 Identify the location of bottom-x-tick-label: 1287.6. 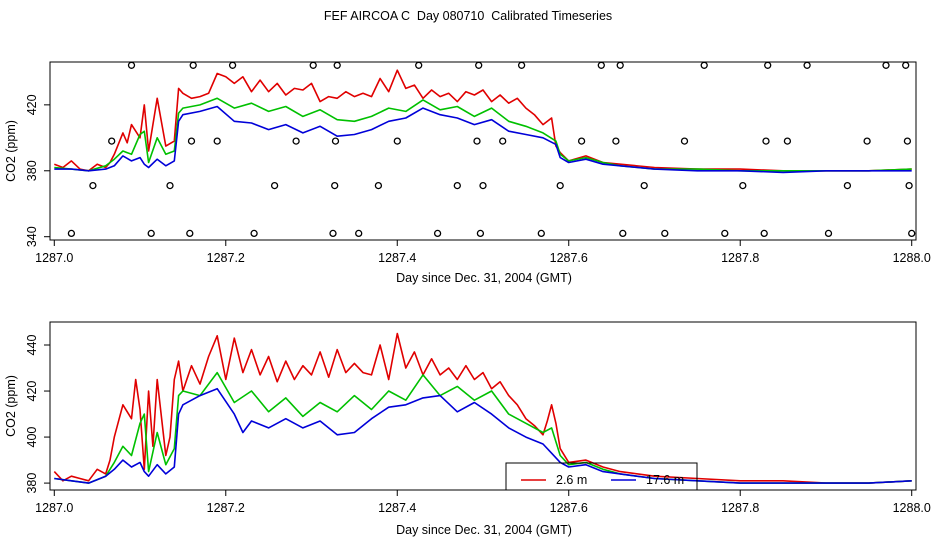
(569, 508).